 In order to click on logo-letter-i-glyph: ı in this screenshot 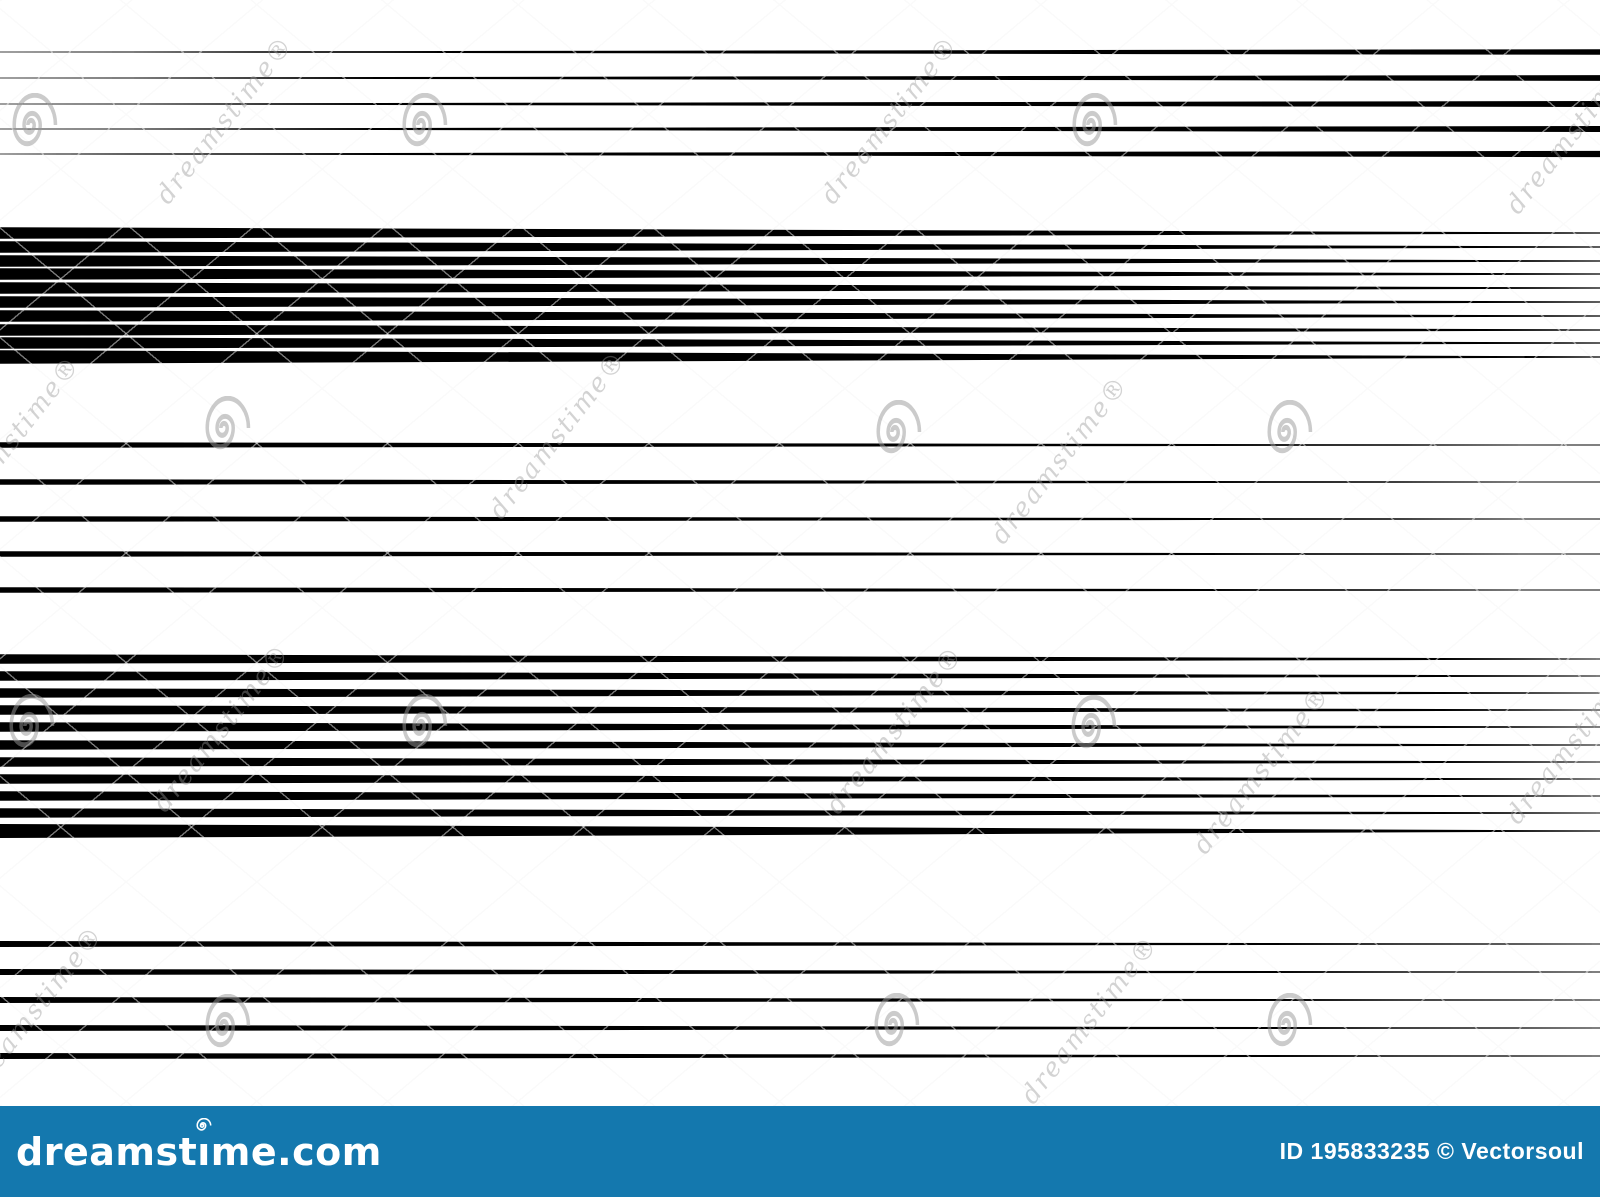, I will do `click(204, 1151)`.